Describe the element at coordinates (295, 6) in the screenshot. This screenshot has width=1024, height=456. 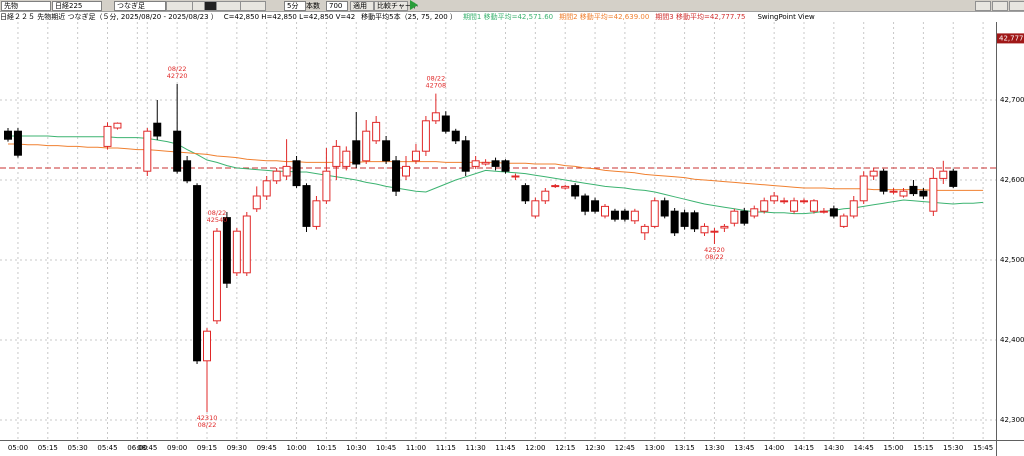
I see `interval-select: 5分` at that location.